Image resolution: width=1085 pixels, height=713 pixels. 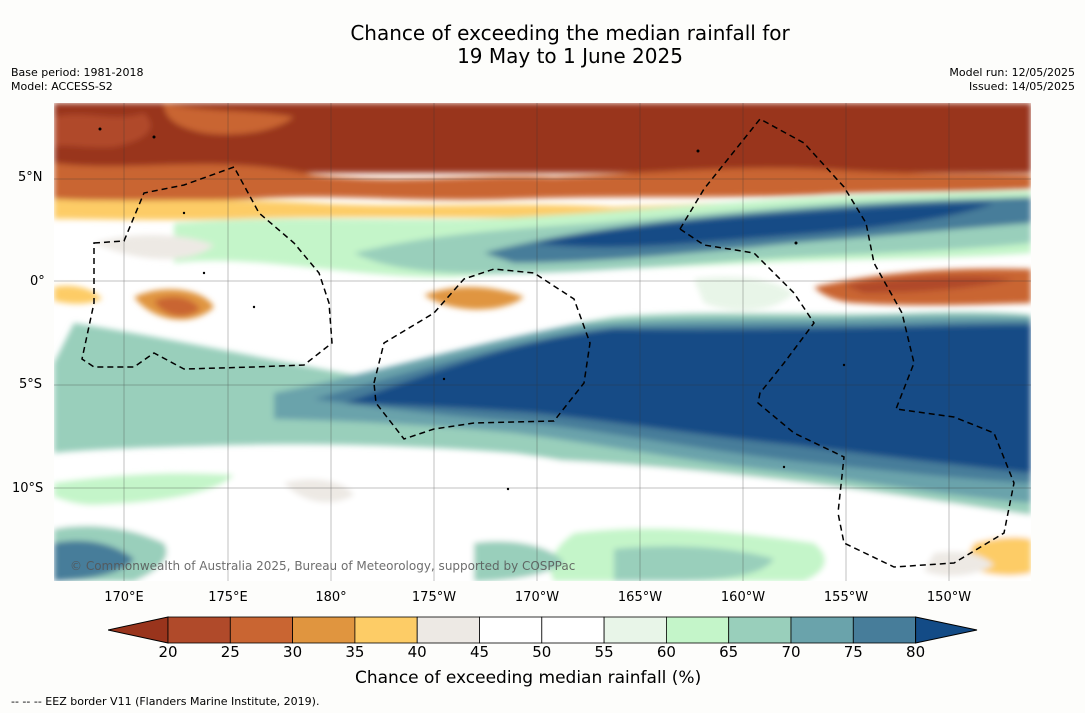 I want to click on colorbar-tick-label: 40, so click(x=417, y=652).